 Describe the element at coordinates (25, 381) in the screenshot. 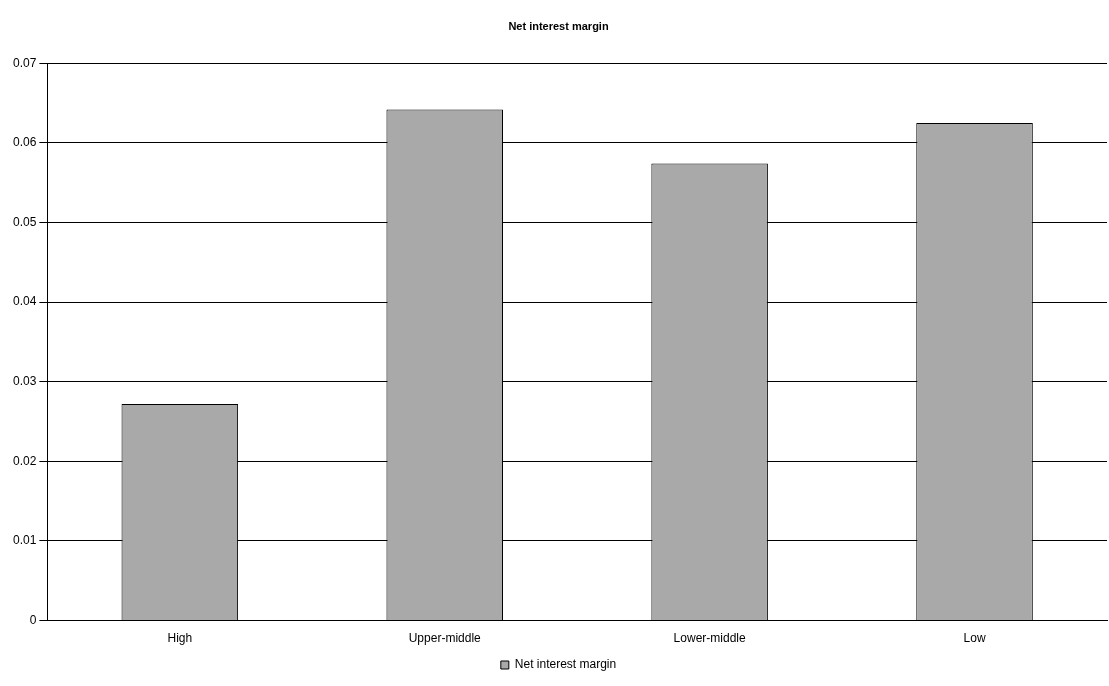

I see `y-tick-label: 0.03` at that location.